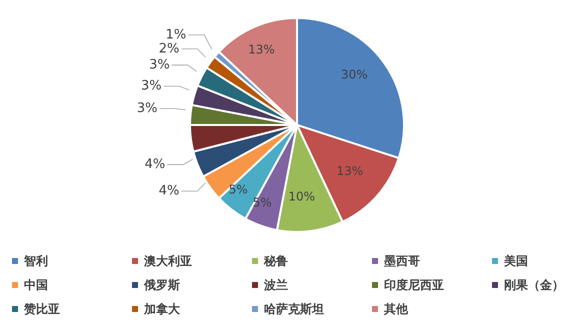 This screenshot has height=334, width=571. Describe the element at coordinates (396, 309) in the screenshot. I see `legend-label: 其他` at that location.